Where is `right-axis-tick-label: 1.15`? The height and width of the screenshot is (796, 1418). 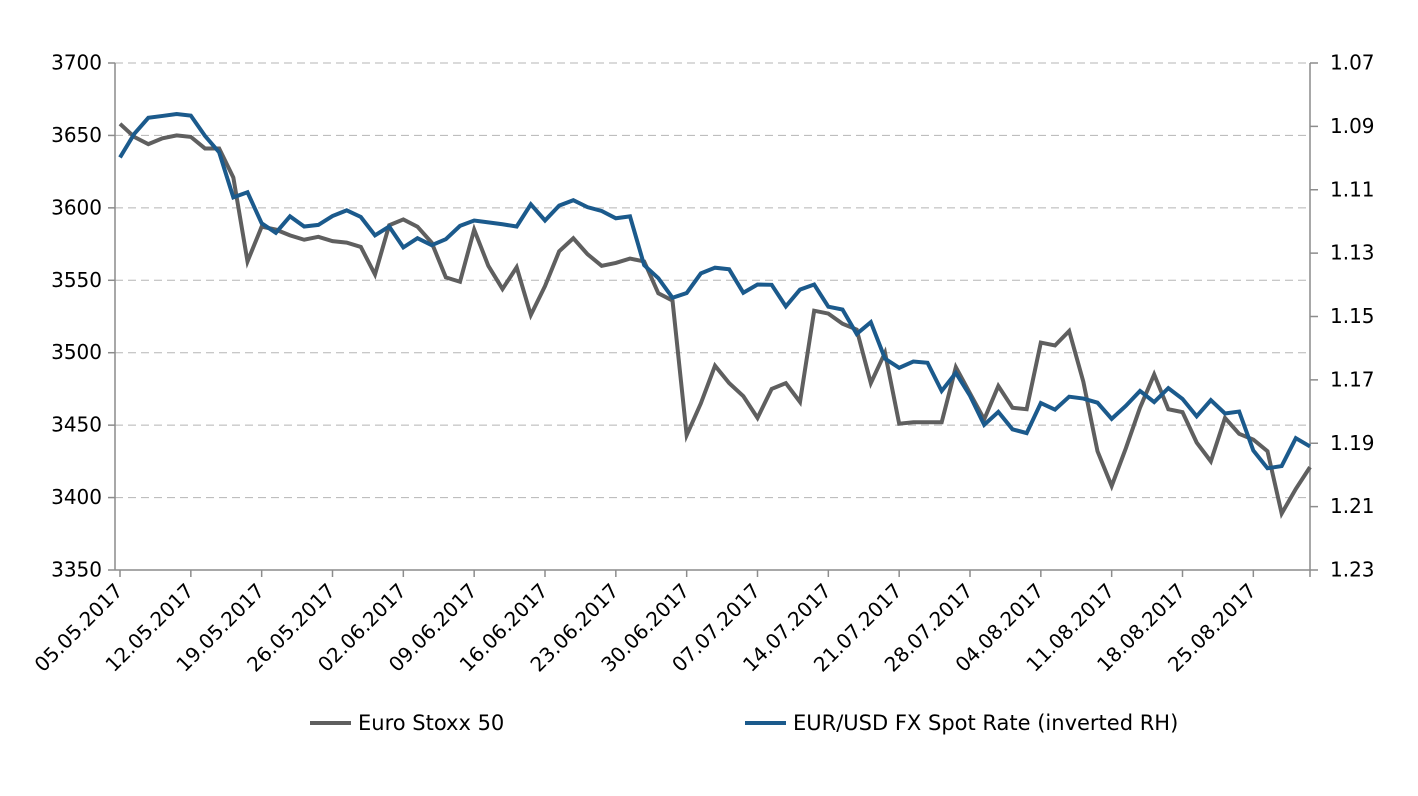
right-axis-tick-label: 1.15 is located at coordinates (1352, 316).